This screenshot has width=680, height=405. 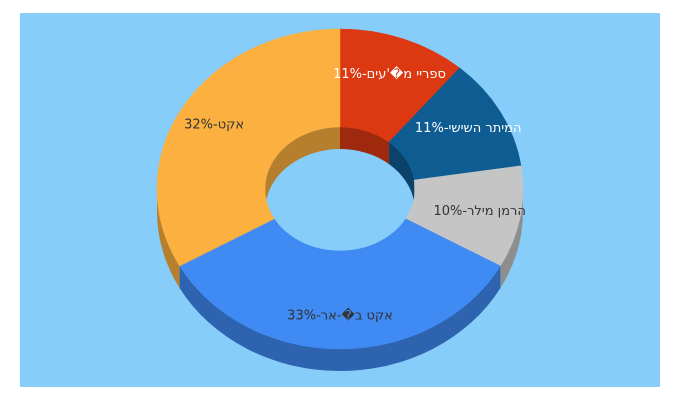 What do you see at coordinates (214, 125) in the screenshot?
I see `slice-label-4: אקט-32%` at bounding box center [214, 125].